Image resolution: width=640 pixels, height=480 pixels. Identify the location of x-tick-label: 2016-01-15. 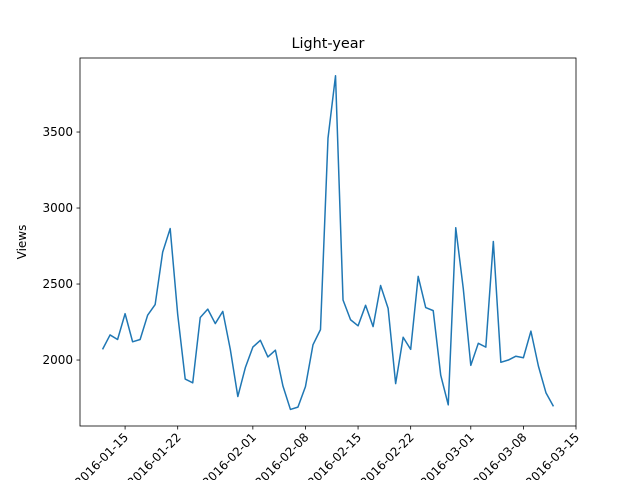
(101, 455).